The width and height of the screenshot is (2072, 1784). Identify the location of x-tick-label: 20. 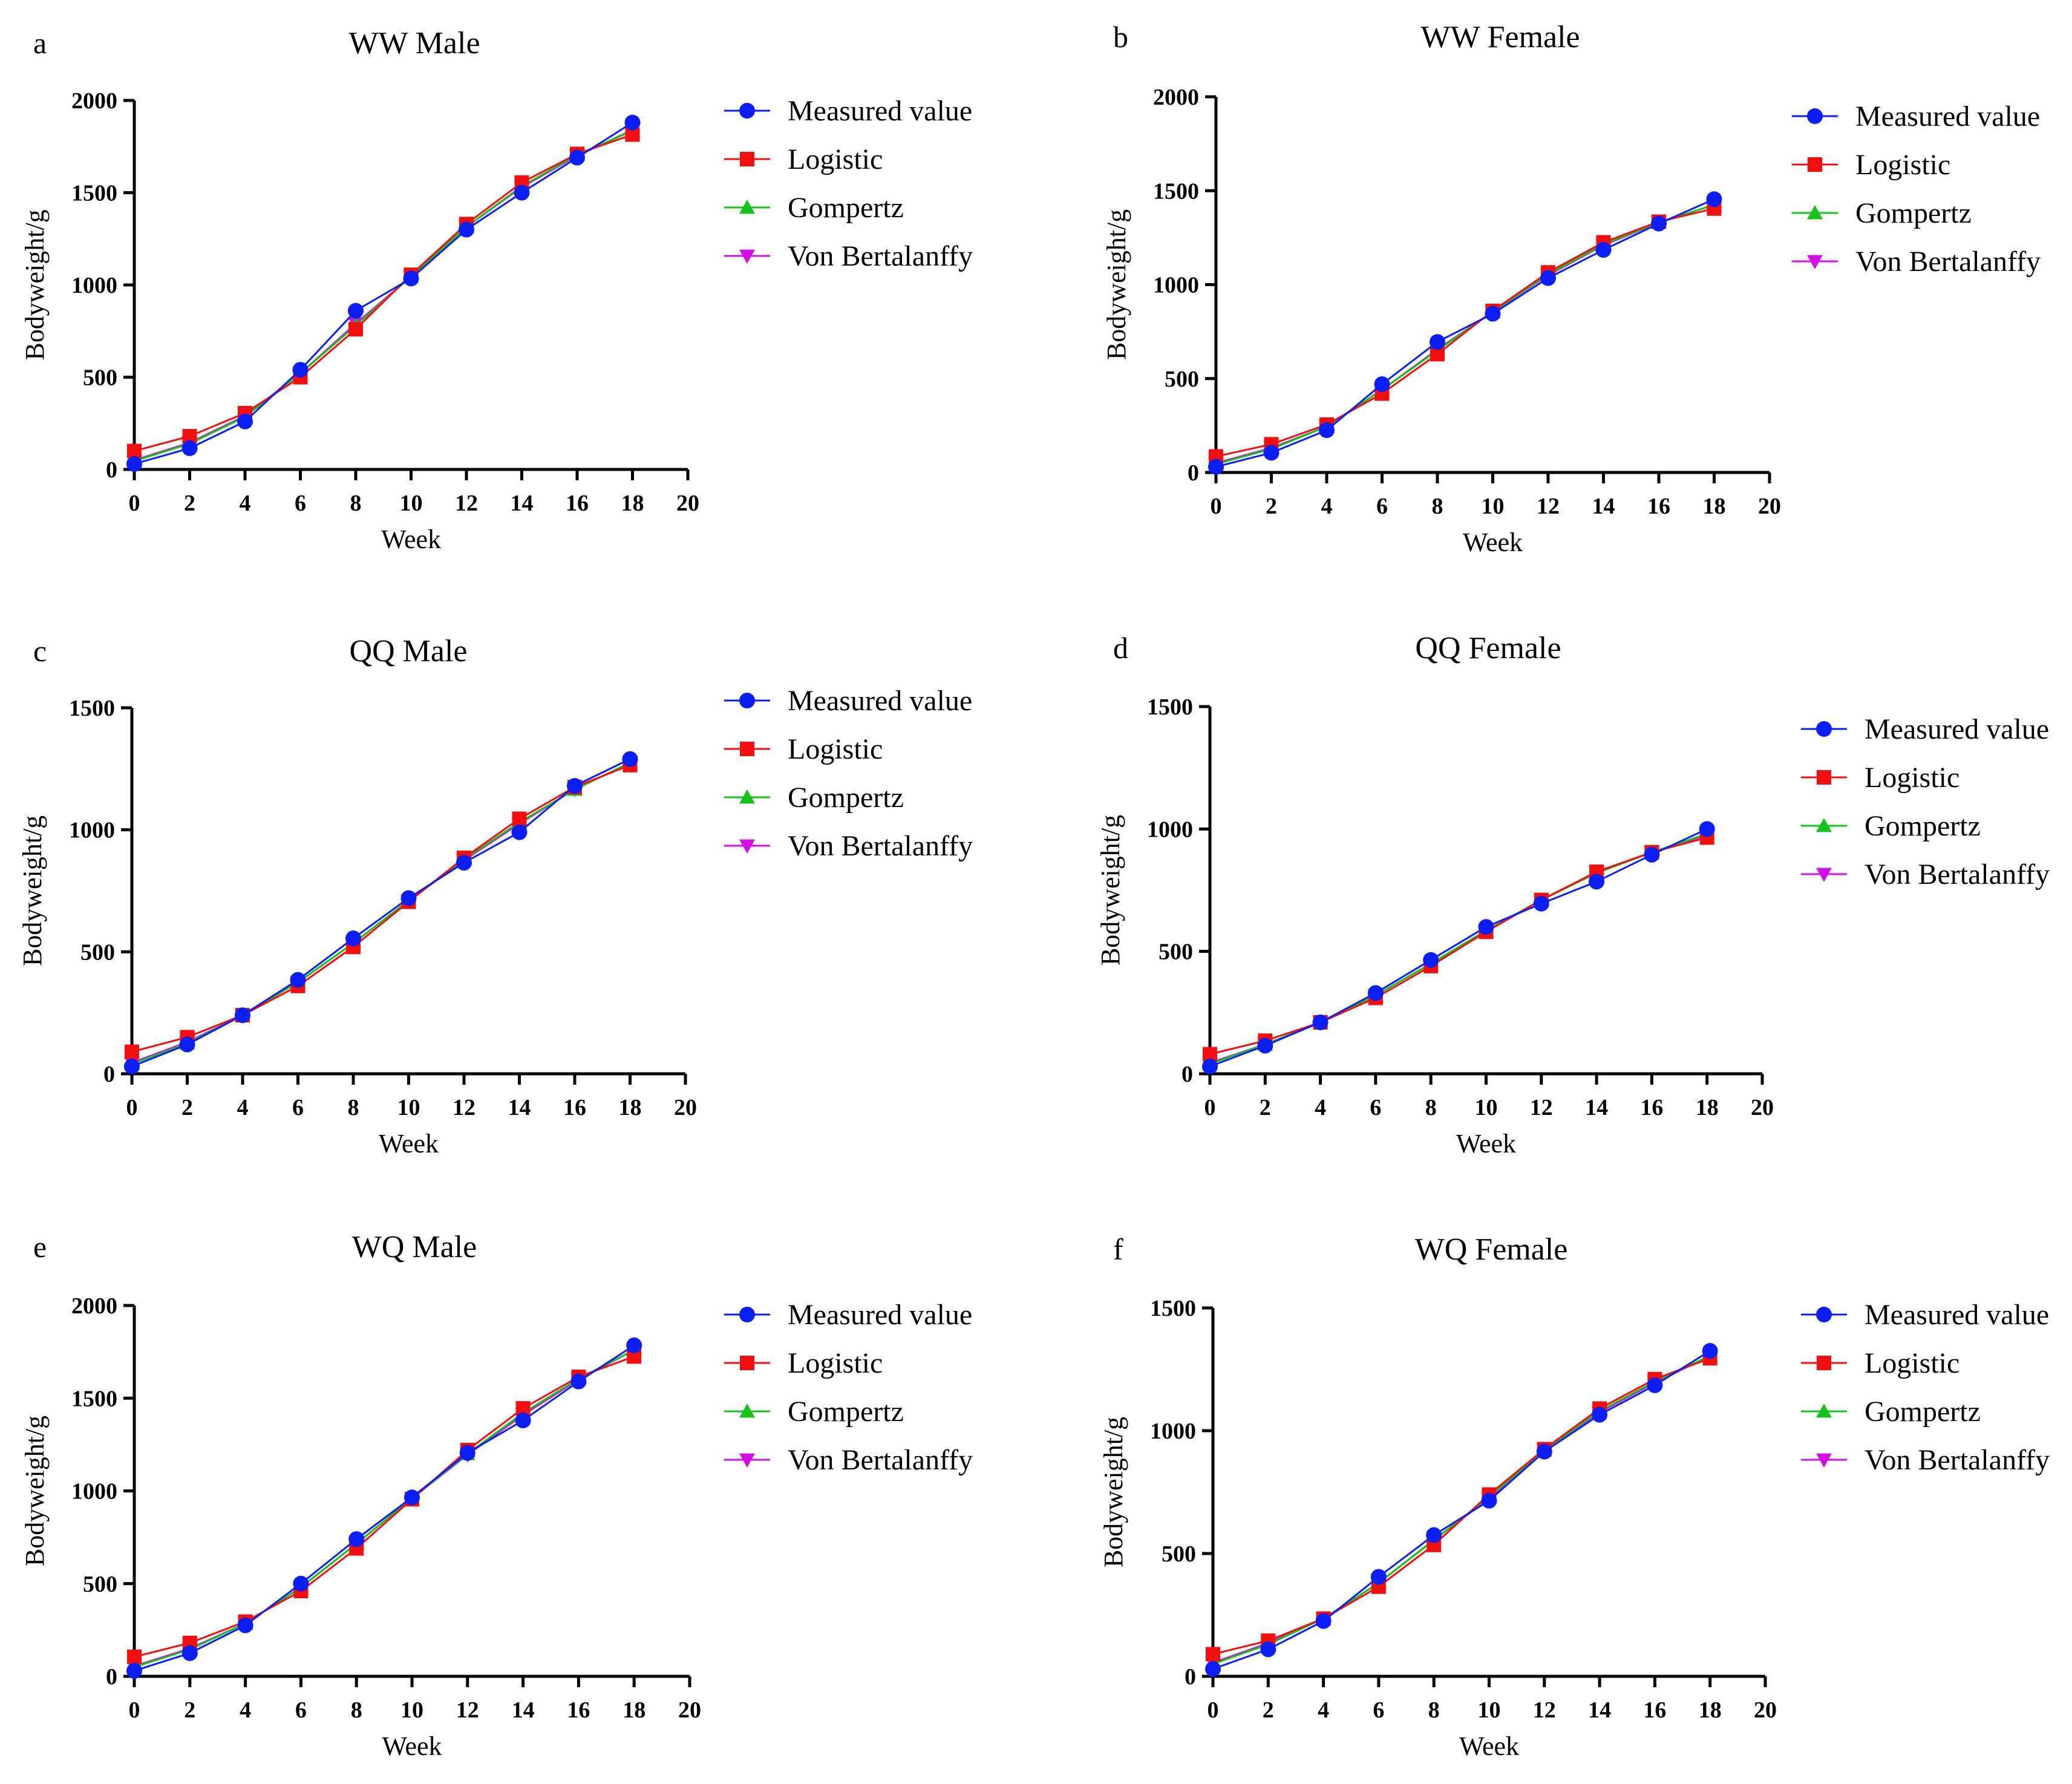
(1762, 1107).